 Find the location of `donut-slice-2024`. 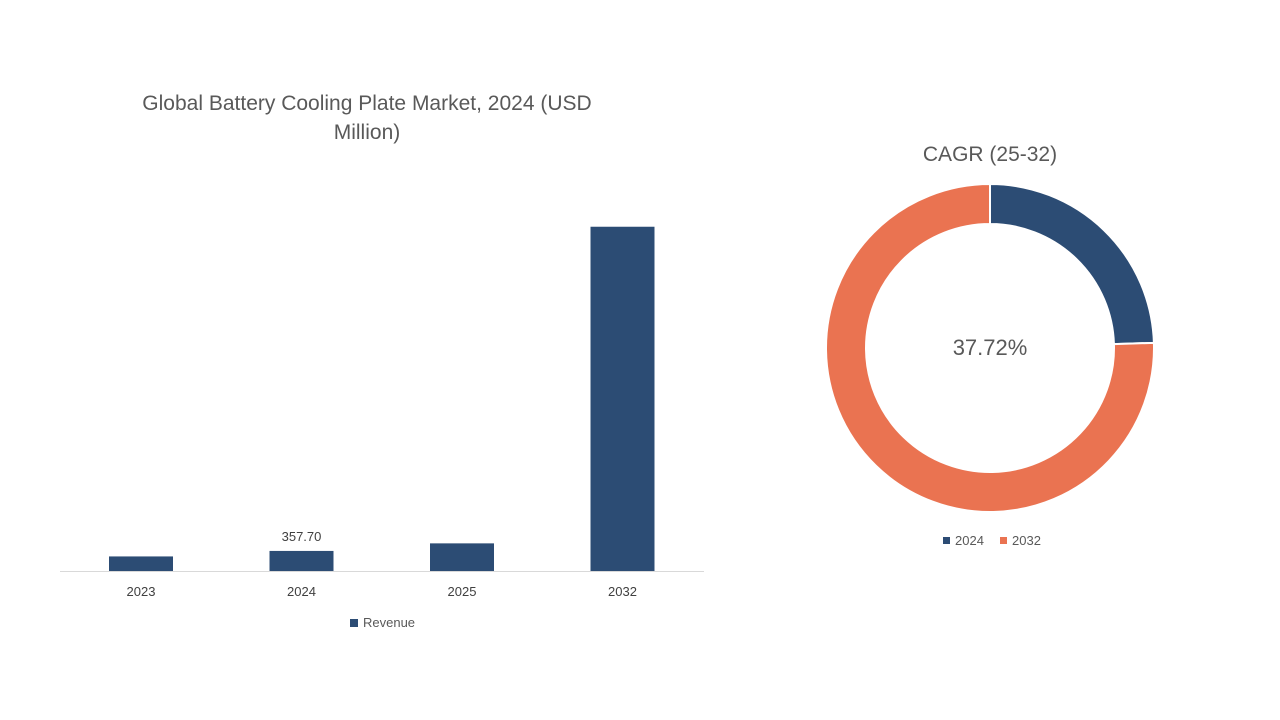

donut-slice-2024 is located at coordinates (1072, 264).